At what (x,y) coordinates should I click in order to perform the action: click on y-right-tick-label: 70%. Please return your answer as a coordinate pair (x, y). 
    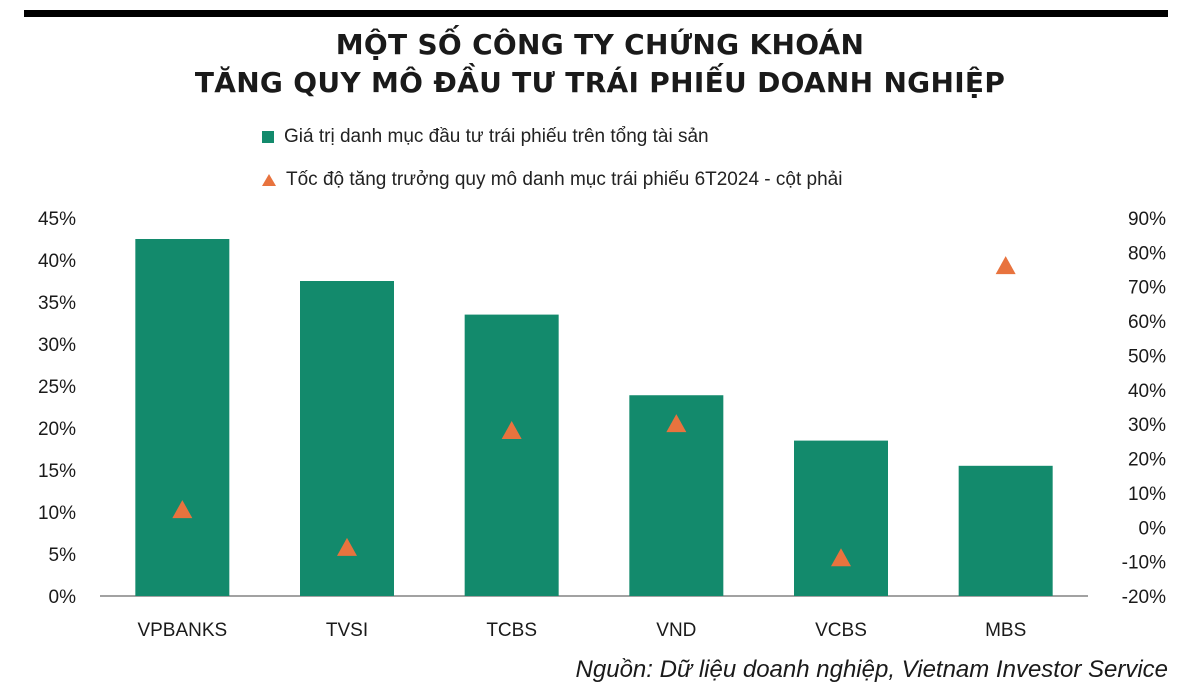
    Looking at the image, I should click on (1147, 288).